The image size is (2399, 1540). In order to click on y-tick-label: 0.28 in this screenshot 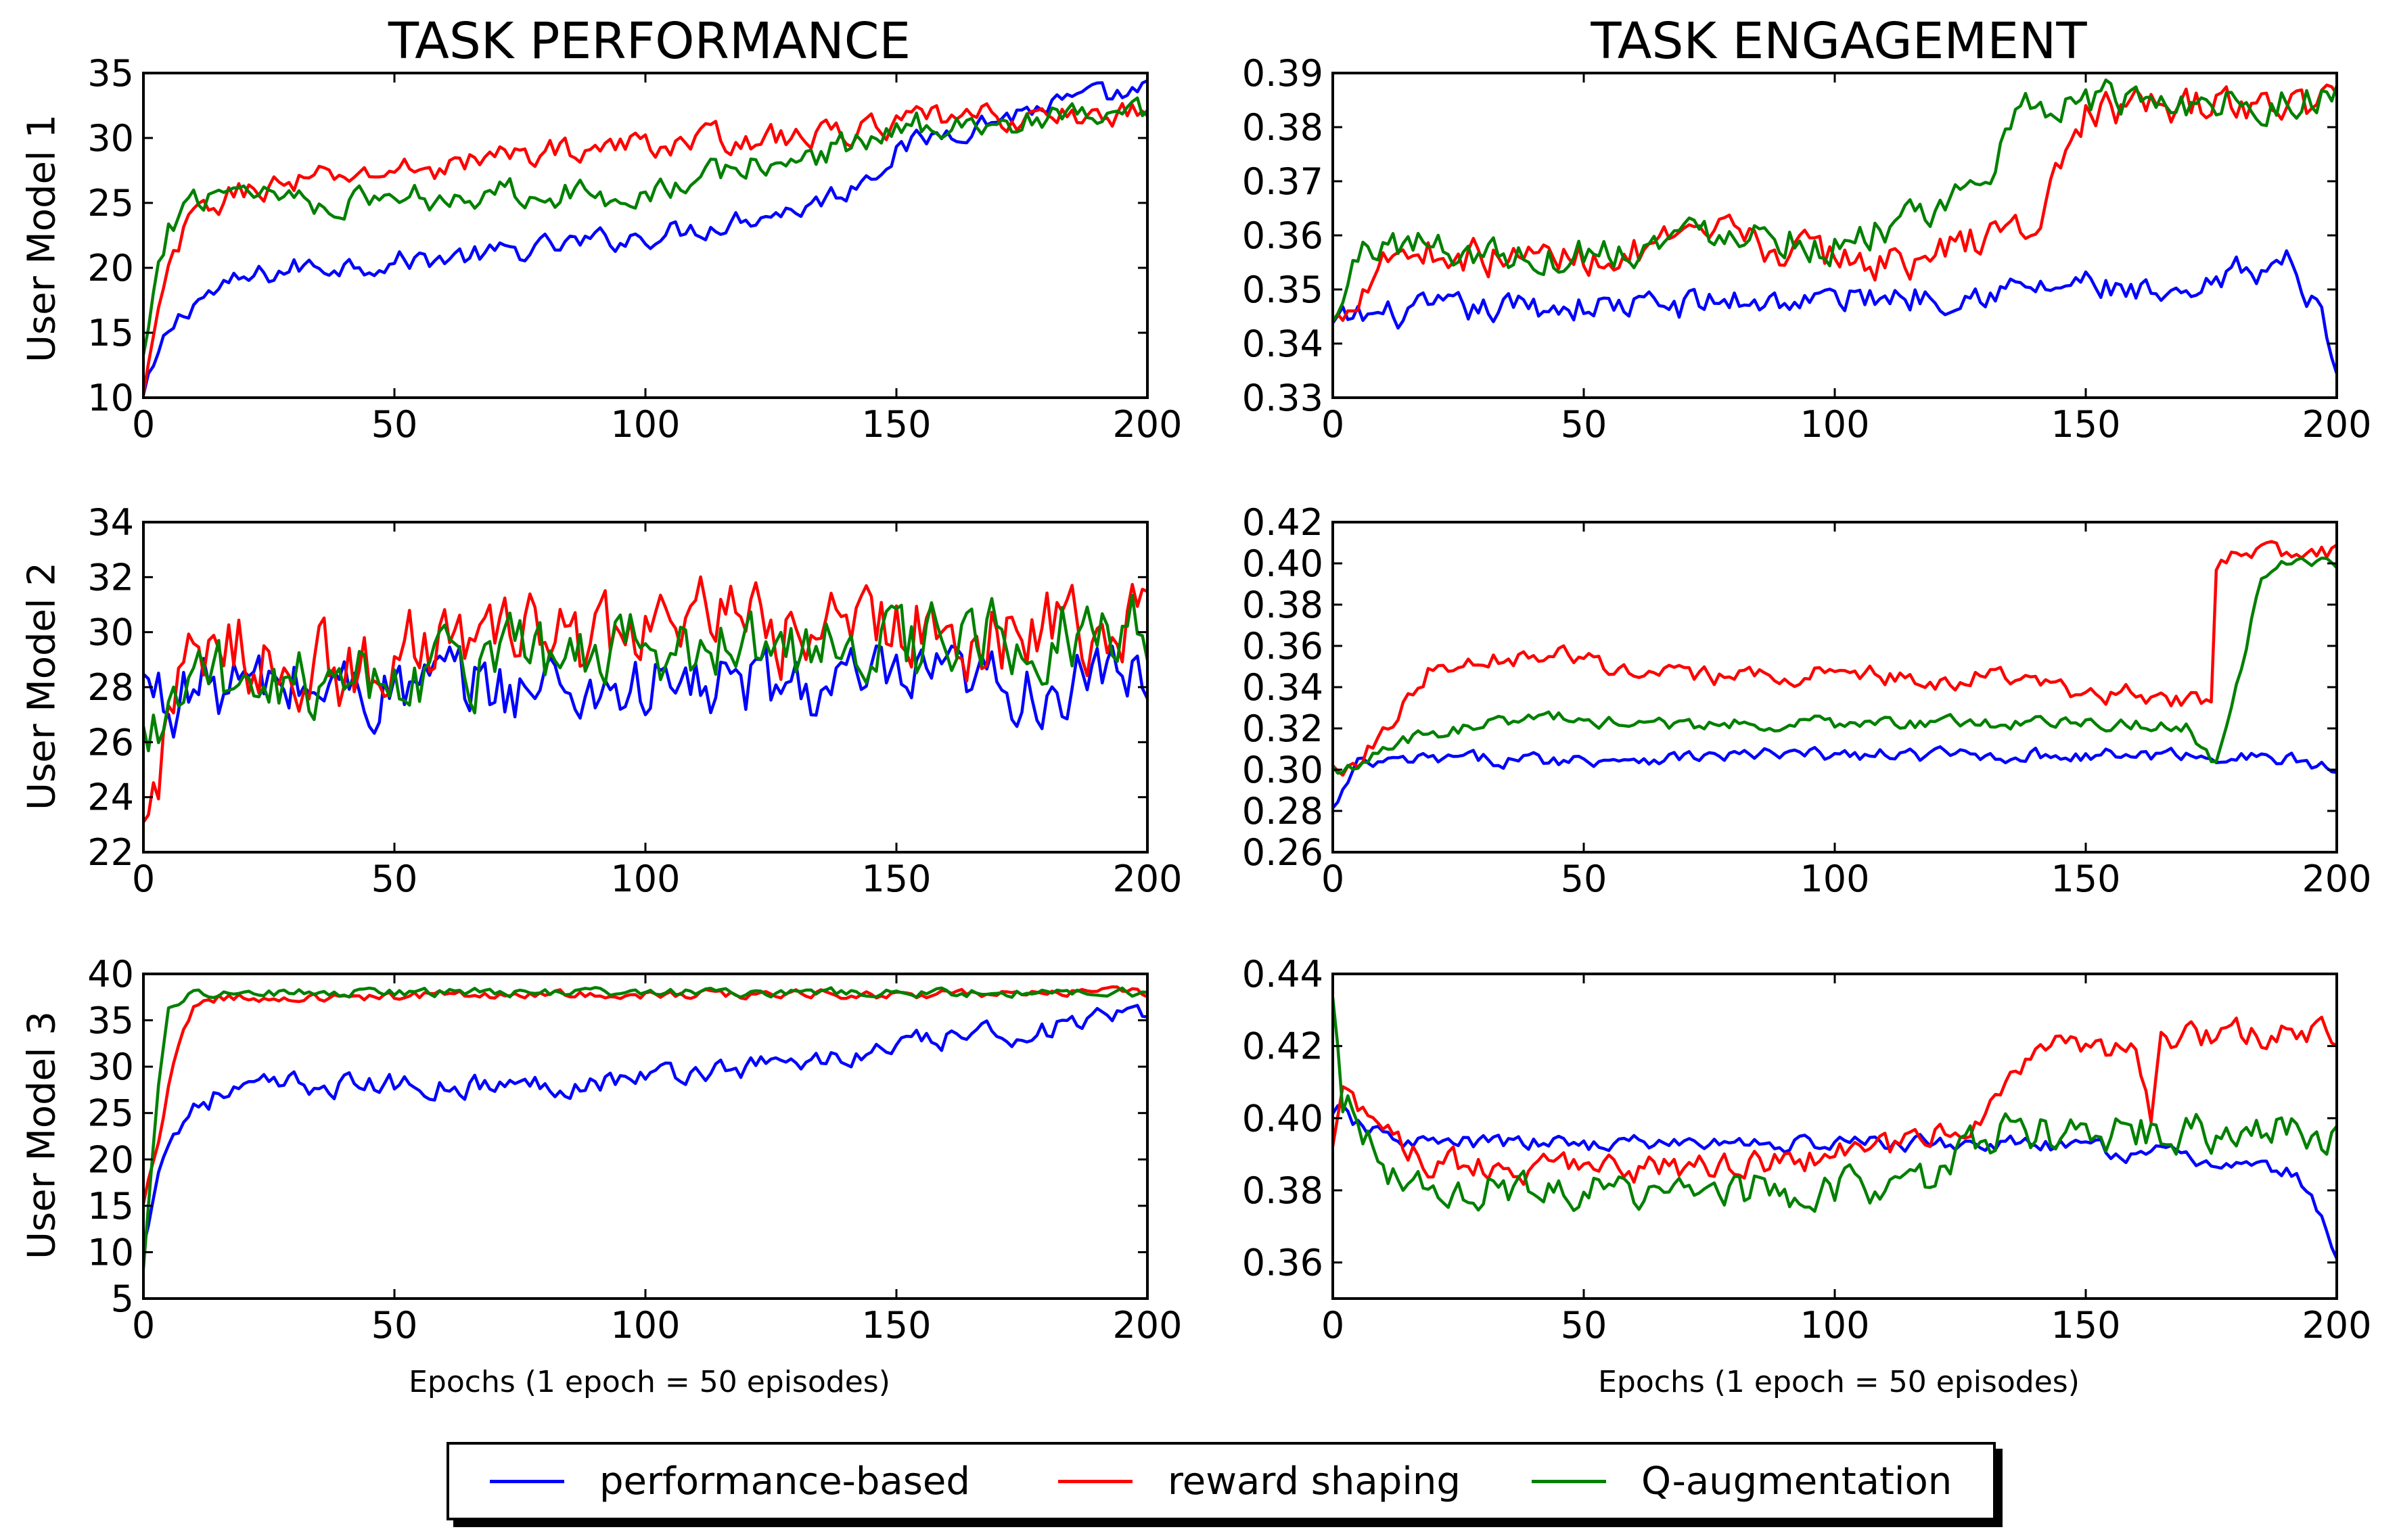, I will do `click(1282, 811)`.